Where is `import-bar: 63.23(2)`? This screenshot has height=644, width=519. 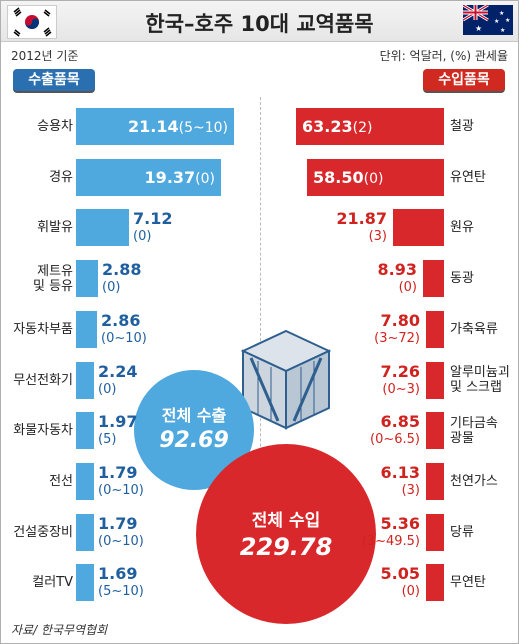 import-bar: 63.23(2) is located at coordinates (370, 126).